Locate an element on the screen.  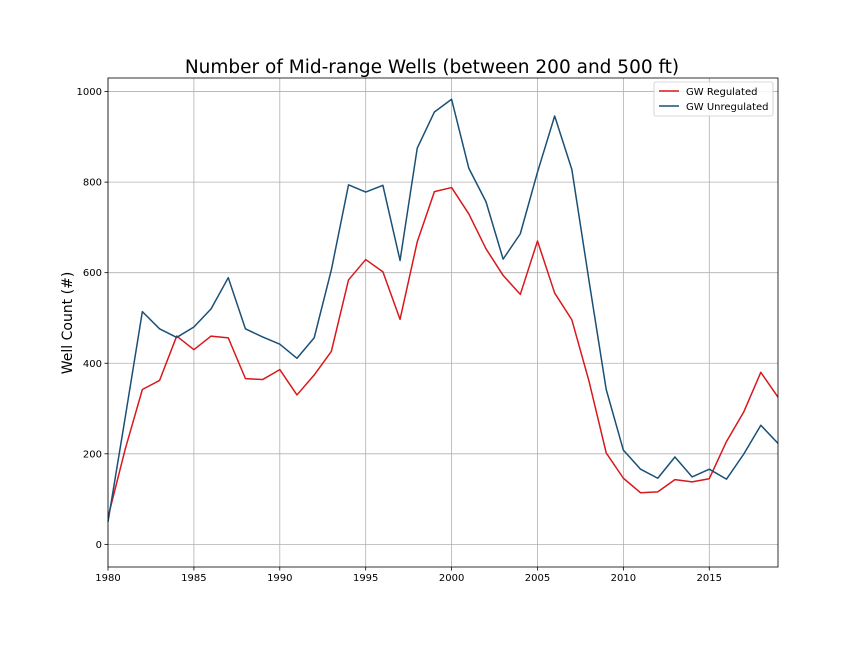
y-tick-label: 200 is located at coordinates (92, 454).